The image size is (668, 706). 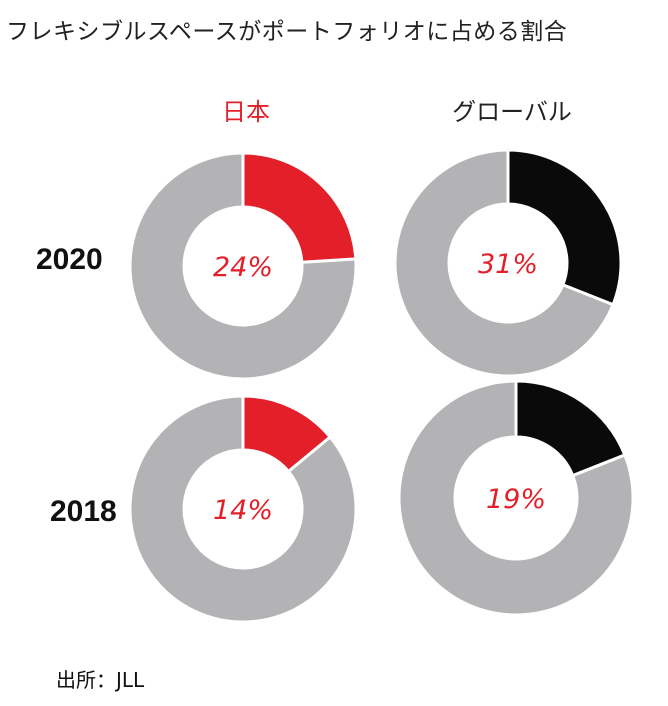 I want to click on donut-2020-global: 31%, so click(x=508, y=263).